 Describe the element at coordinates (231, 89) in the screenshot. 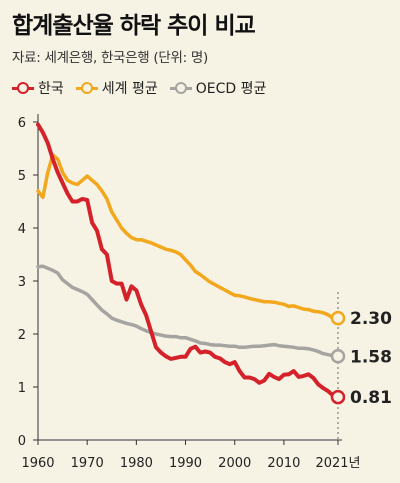

I see `legend-label-oecd: OECD 평균` at that location.